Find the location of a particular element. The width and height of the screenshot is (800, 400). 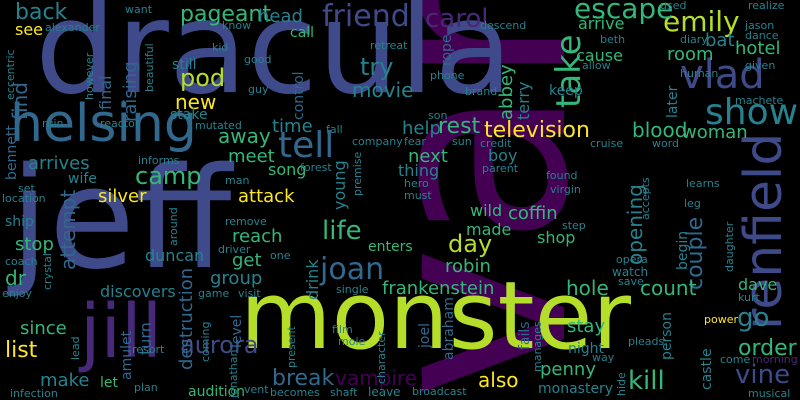

word-woman: woman is located at coordinates (715, 132).